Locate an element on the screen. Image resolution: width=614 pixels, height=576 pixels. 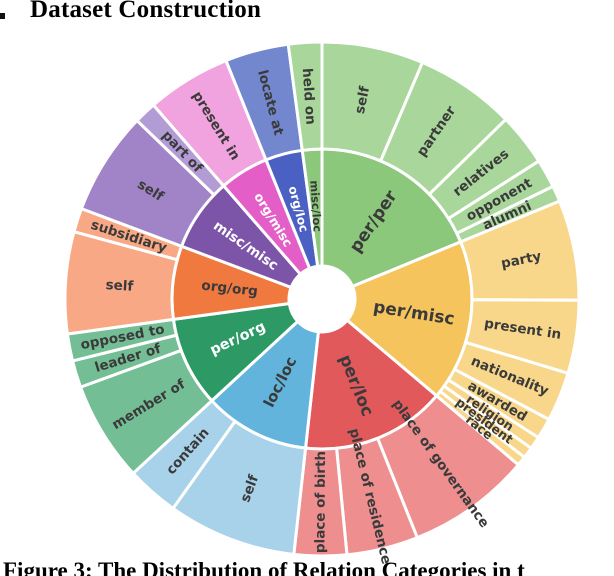
segment-label-per-misc-party: party is located at coordinates (521, 260).